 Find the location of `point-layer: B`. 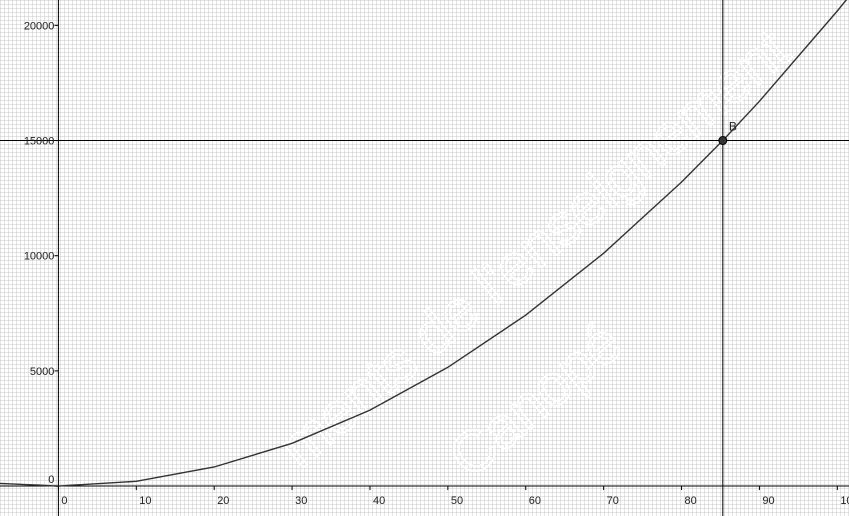

point-layer: B is located at coordinates (727, 133).